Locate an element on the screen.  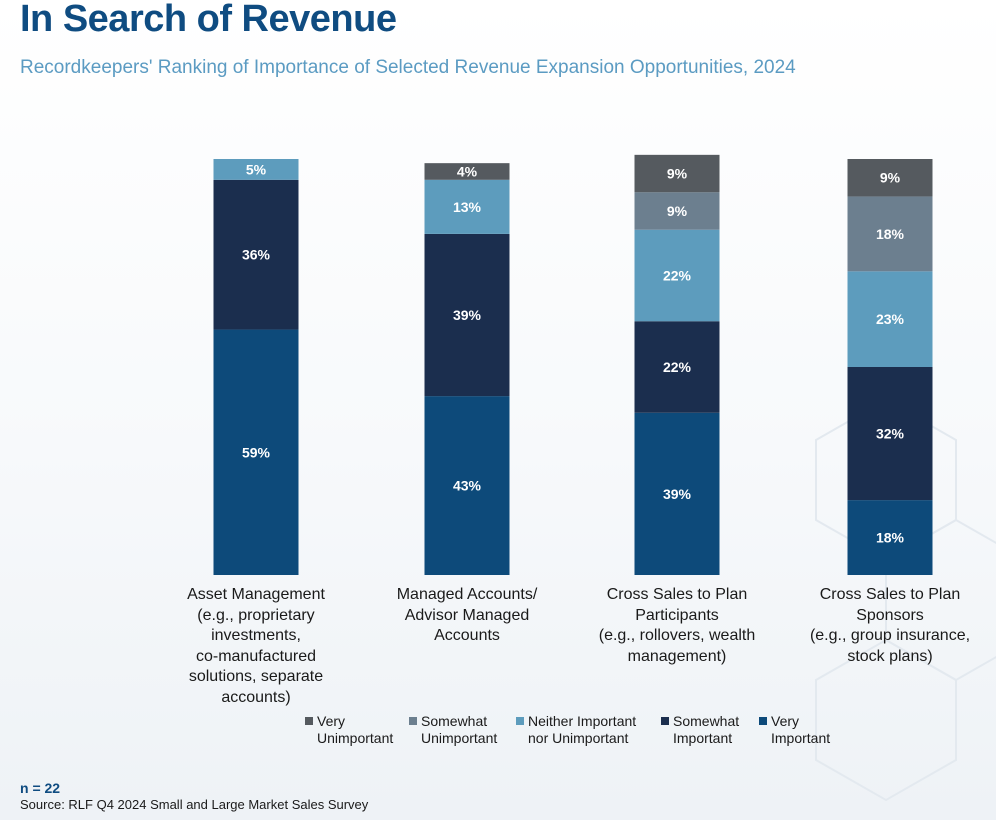
category-label: Managed Accounts/Advisor Managed Accounts is located at coordinates (467, 615).